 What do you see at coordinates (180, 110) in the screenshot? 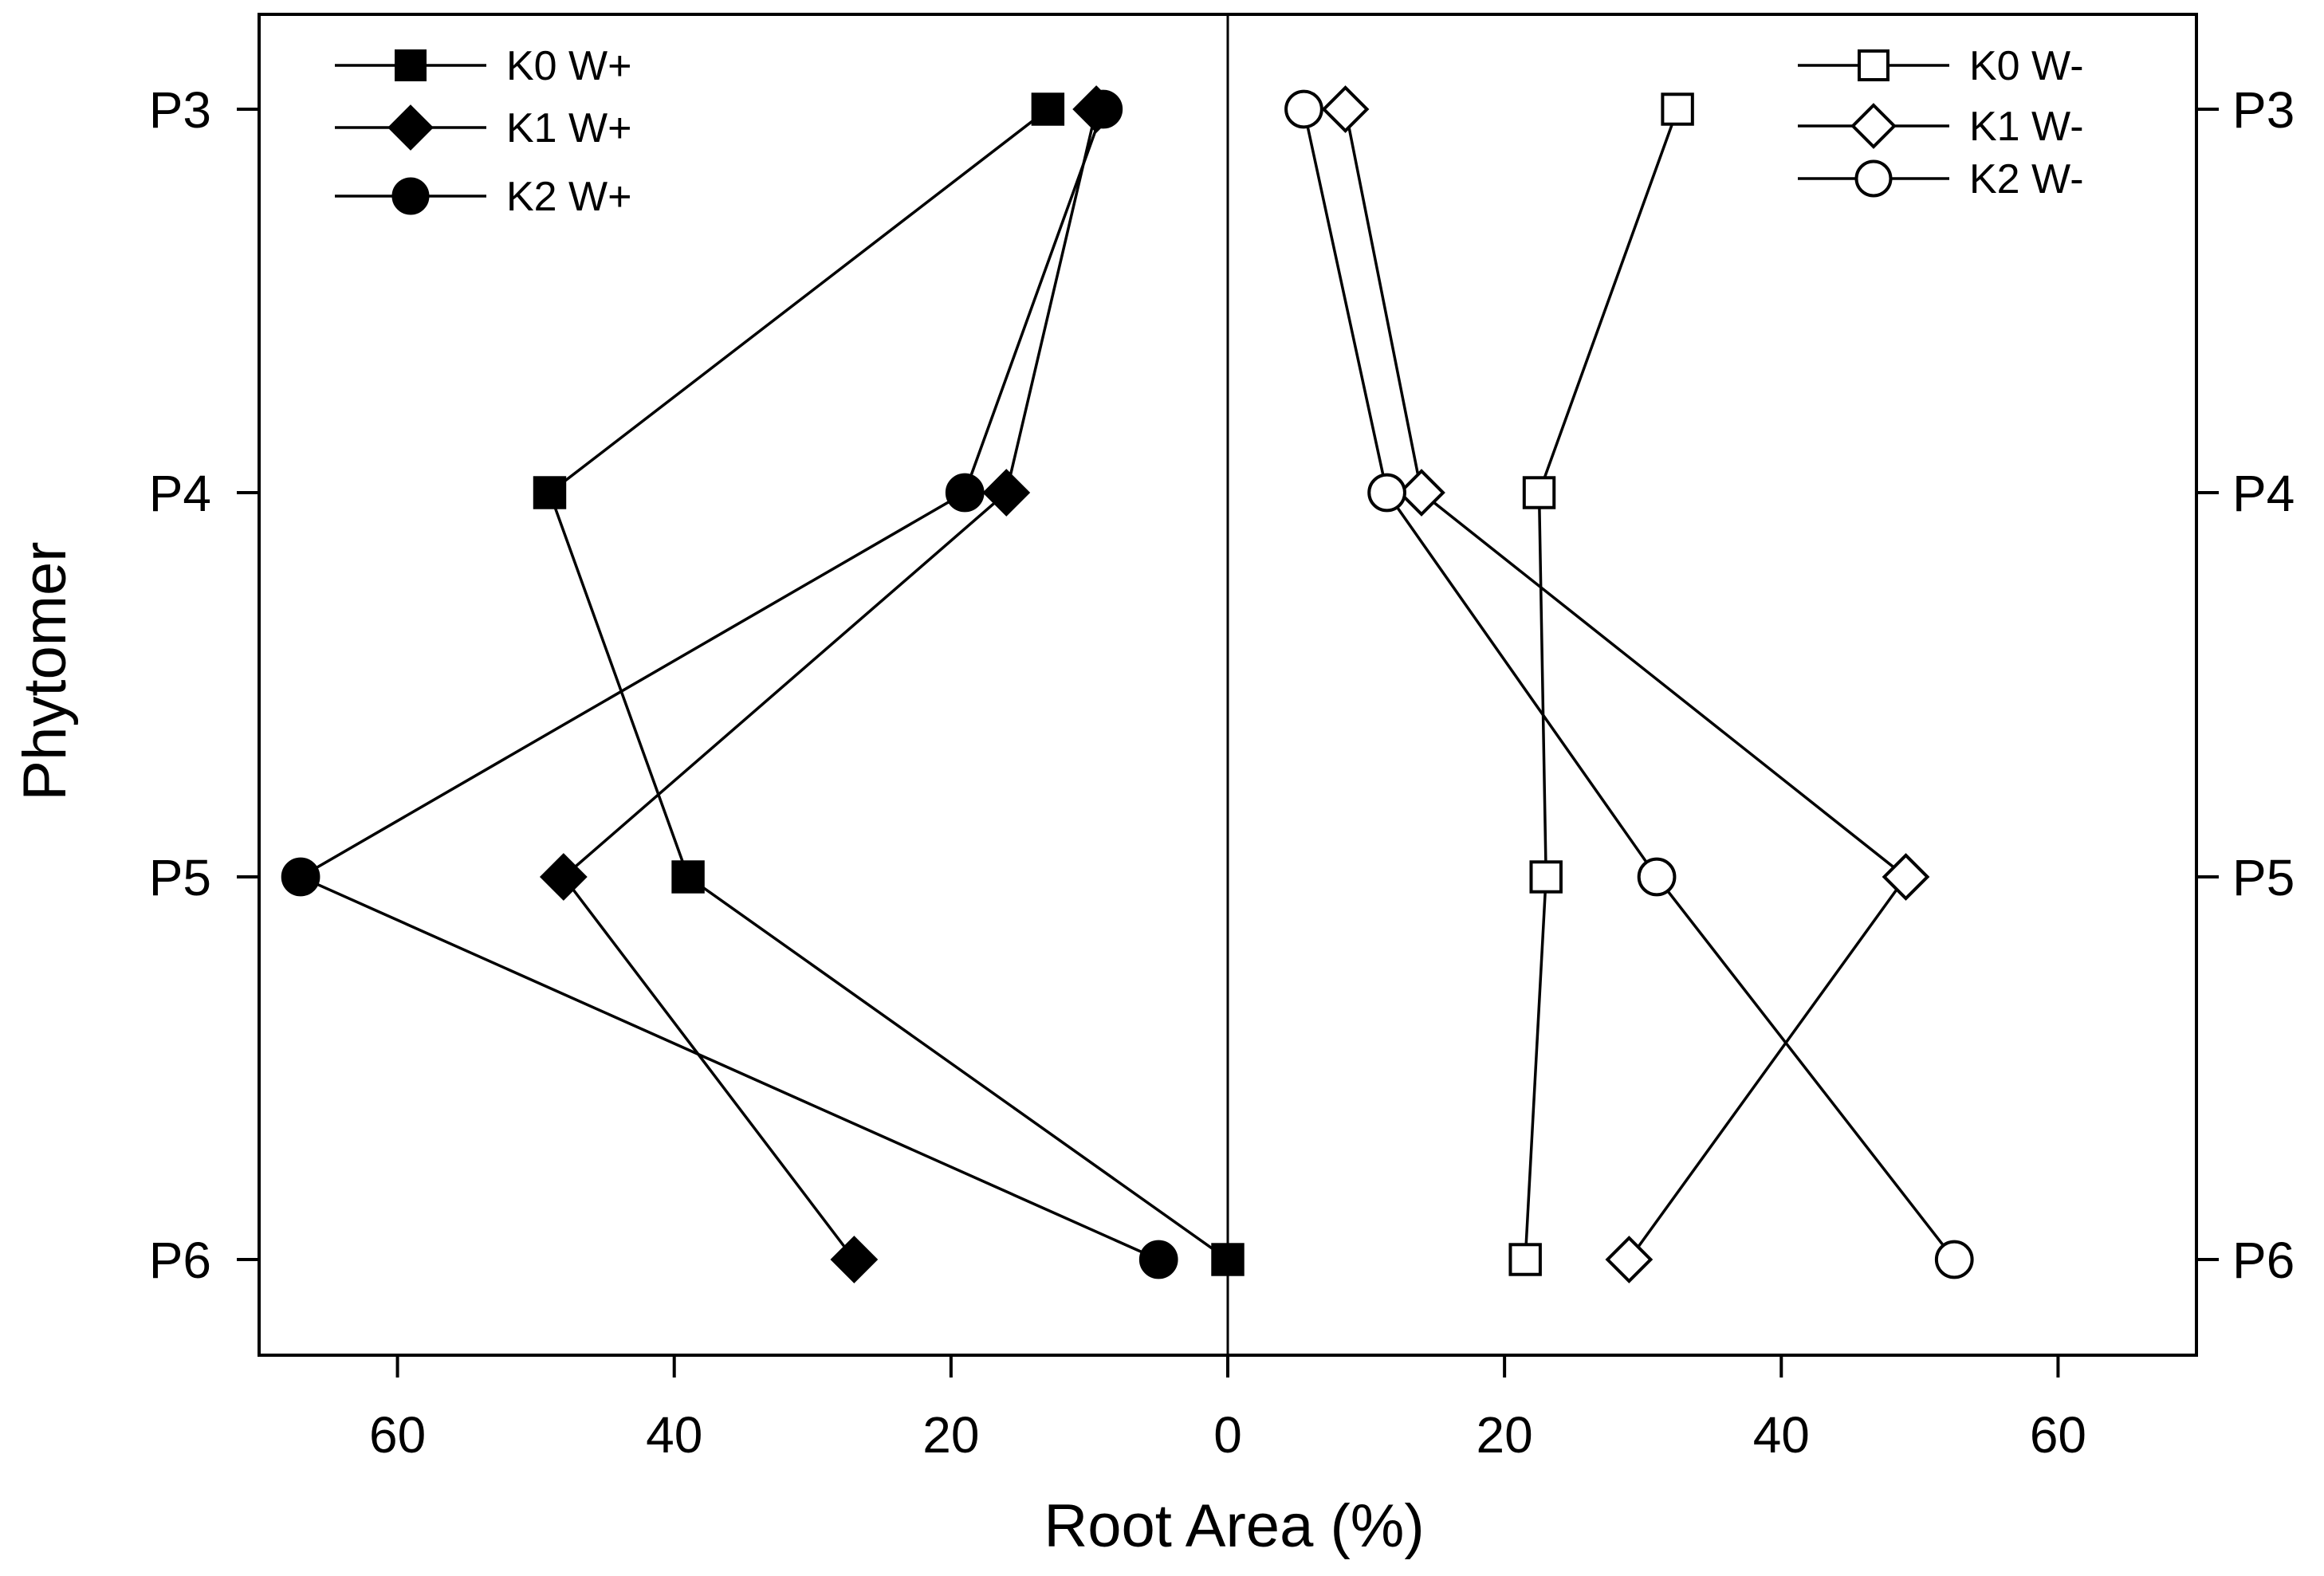
I see `y-tick-label-left: P3` at bounding box center [180, 110].